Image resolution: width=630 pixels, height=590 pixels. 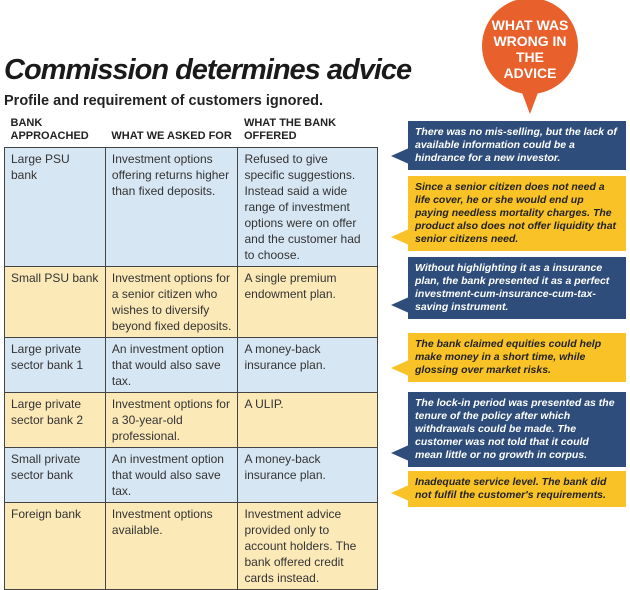 I want to click on cell-bank: Foreign bank, so click(x=55, y=546).